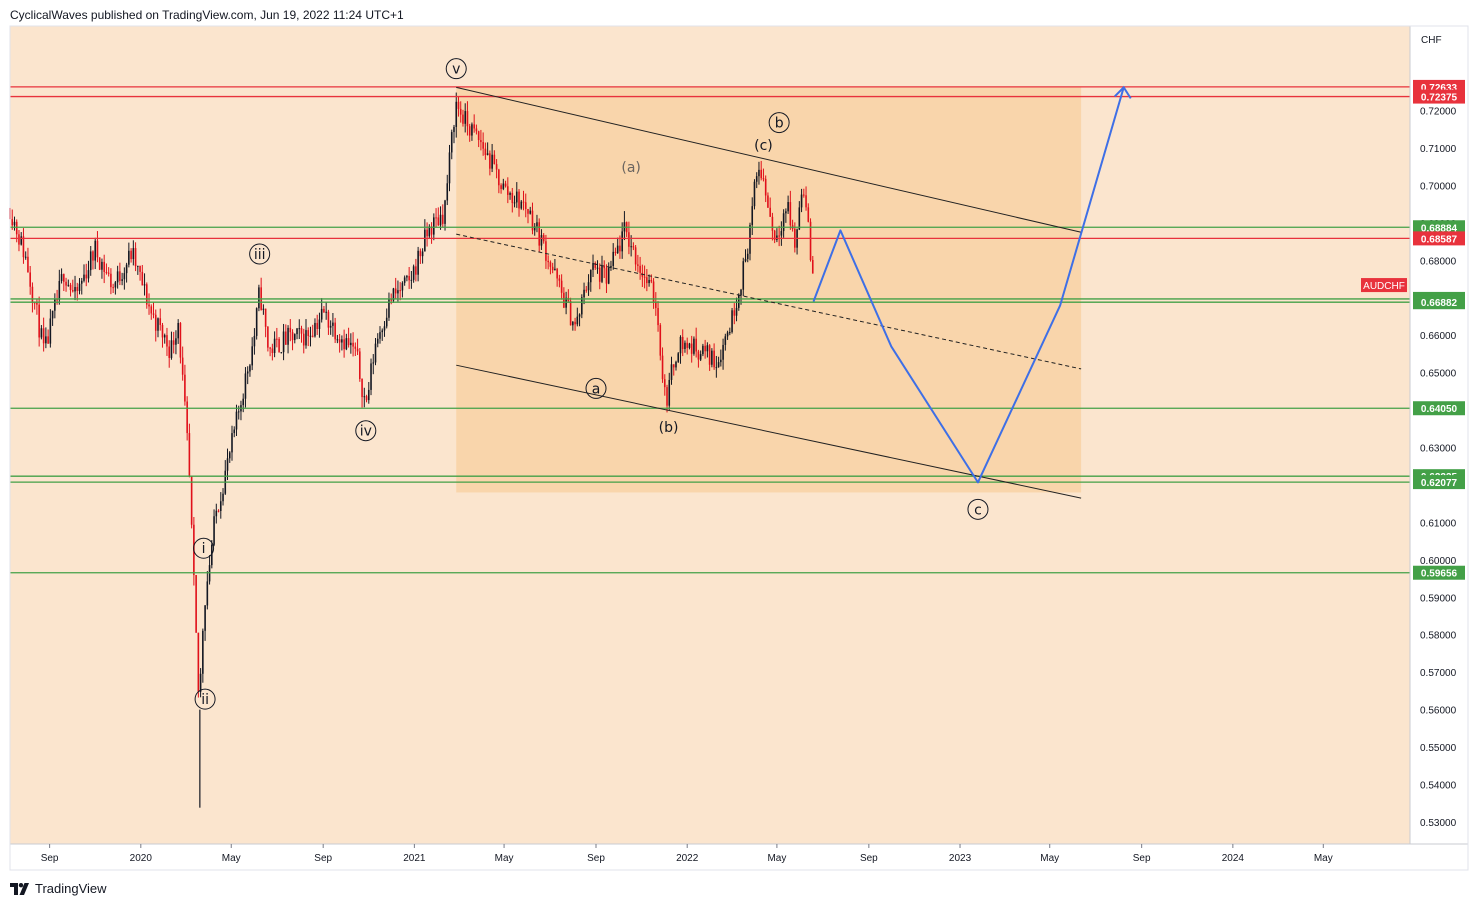 The width and height of the screenshot is (1478, 907). What do you see at coordinates (19, 888) in the screenshot?
I see `tradingview-logo-icon` at bounding box center [19, 888].